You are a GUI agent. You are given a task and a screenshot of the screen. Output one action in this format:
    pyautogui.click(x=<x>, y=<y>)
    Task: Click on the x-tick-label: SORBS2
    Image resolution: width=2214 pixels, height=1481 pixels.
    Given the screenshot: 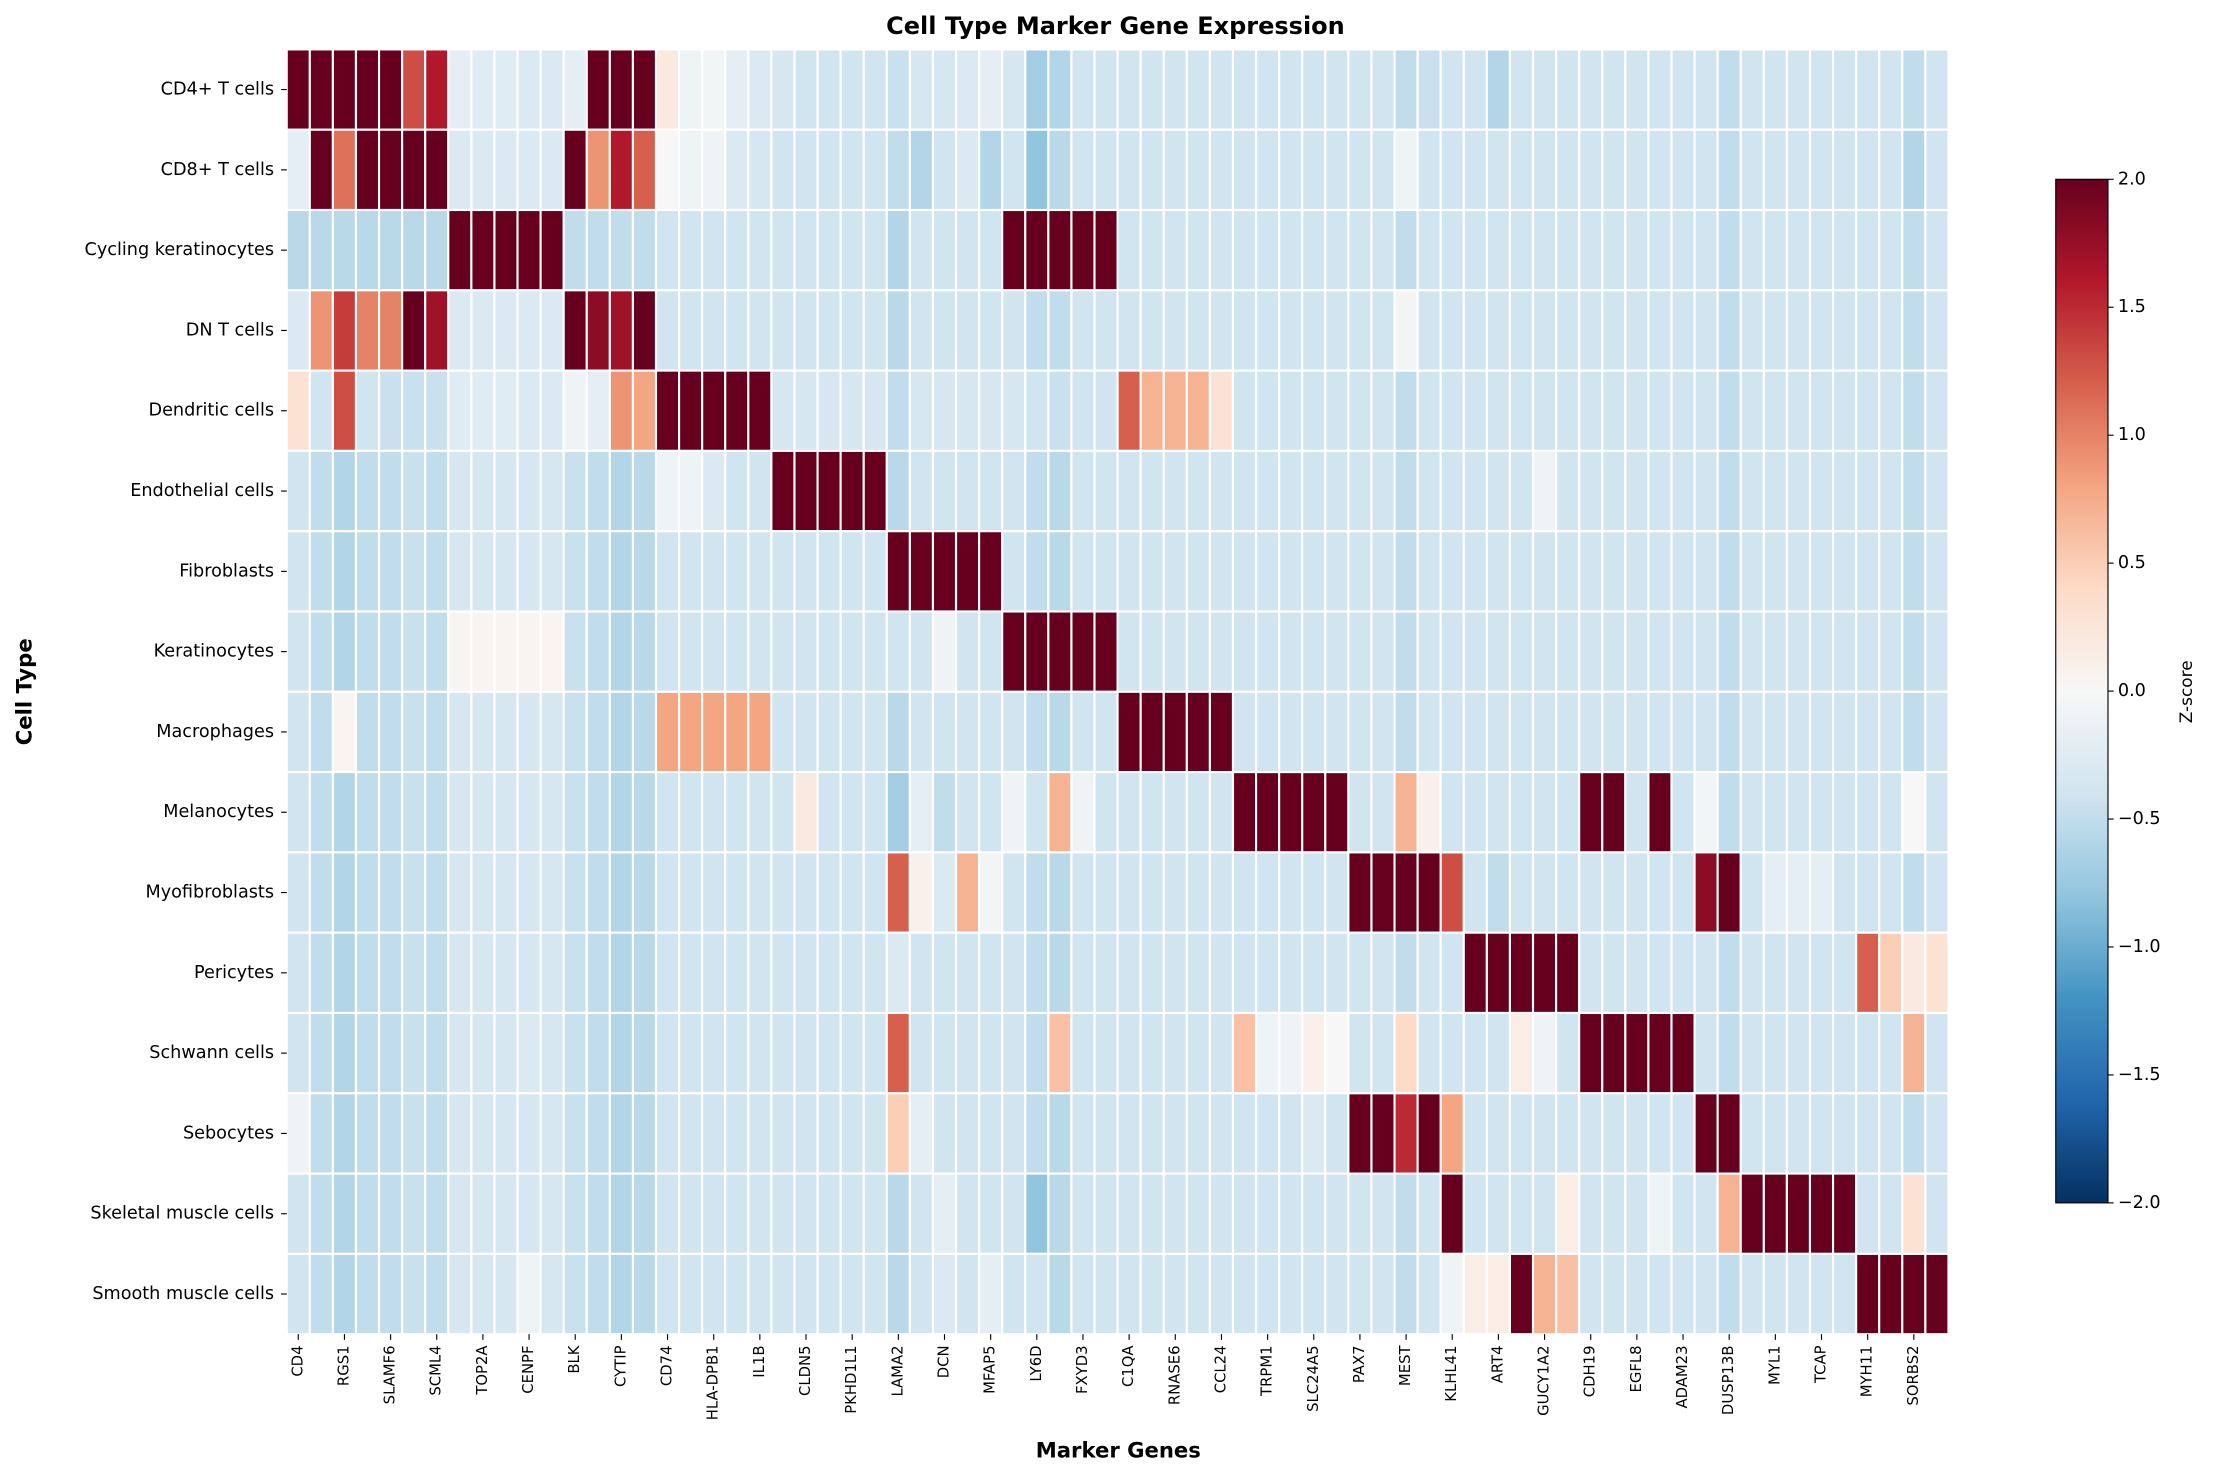 What is the action you would take?
    pyautogui.click(x=1913, y=1375)
    